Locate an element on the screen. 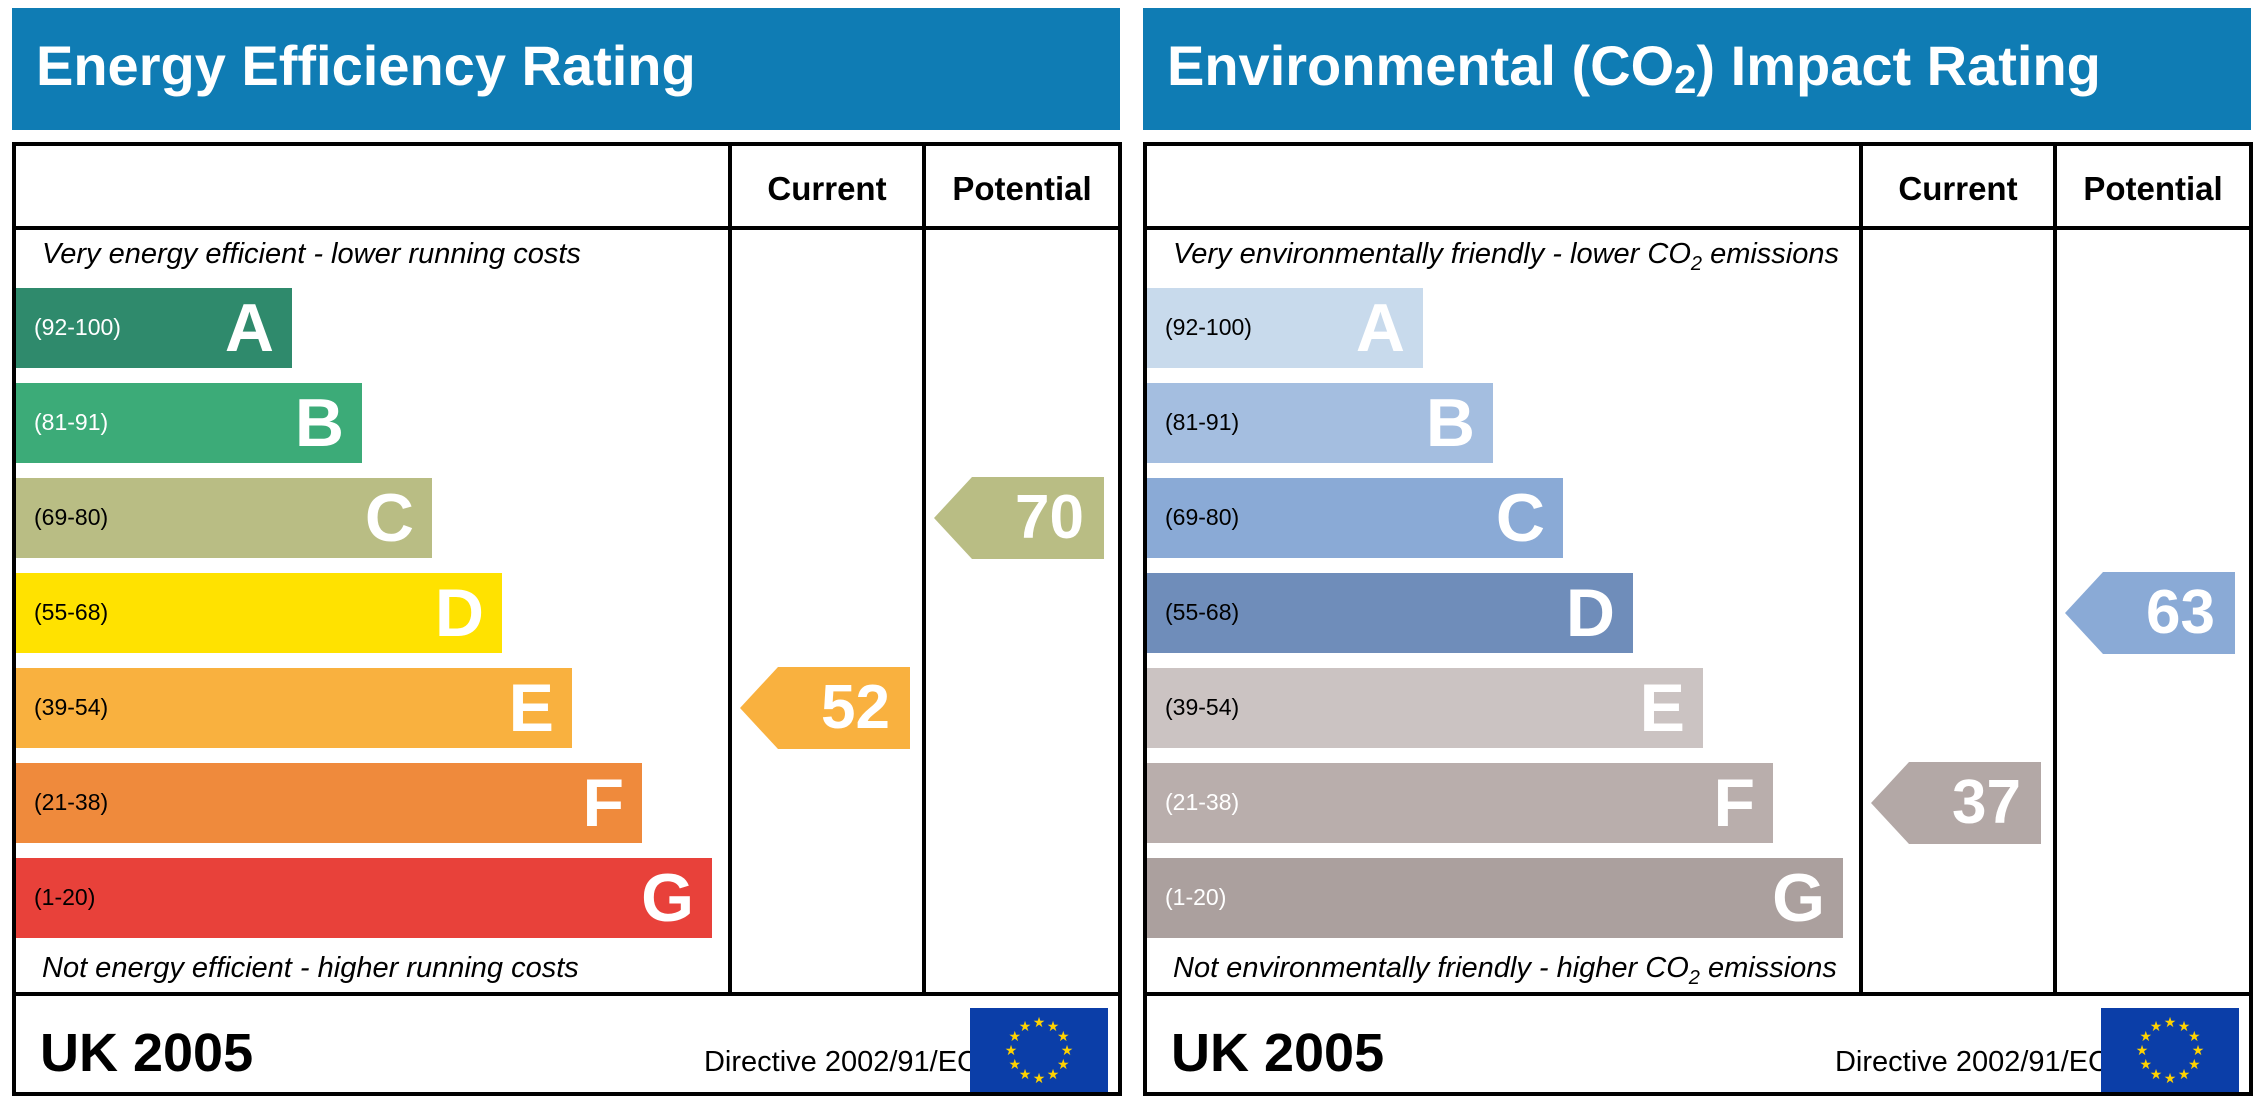 The height and width of the screenshot is (1110, 2262). environment-header: Environmental (CO2) Impact Rating is located at coordinates (1697, 69).